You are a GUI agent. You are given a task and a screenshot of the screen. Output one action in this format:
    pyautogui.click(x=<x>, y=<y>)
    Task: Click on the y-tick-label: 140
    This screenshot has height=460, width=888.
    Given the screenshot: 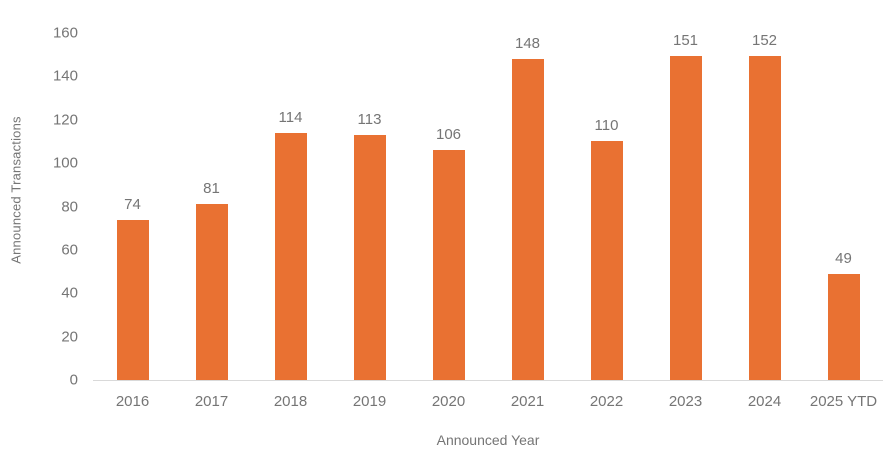 What is the action you would take?
    pyautogui.click(x=65, y=76)
    